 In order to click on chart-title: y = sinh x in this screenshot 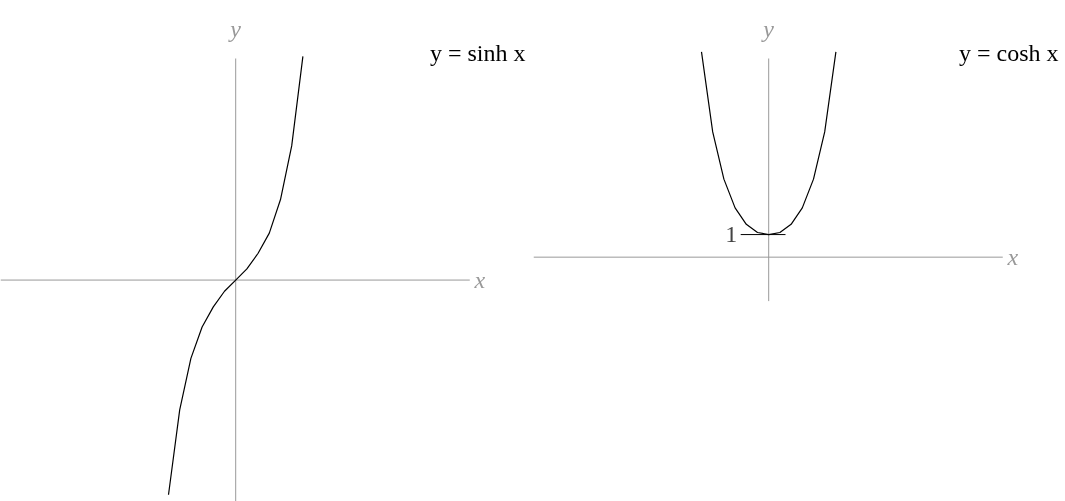, I will do `click(477, 52)`.